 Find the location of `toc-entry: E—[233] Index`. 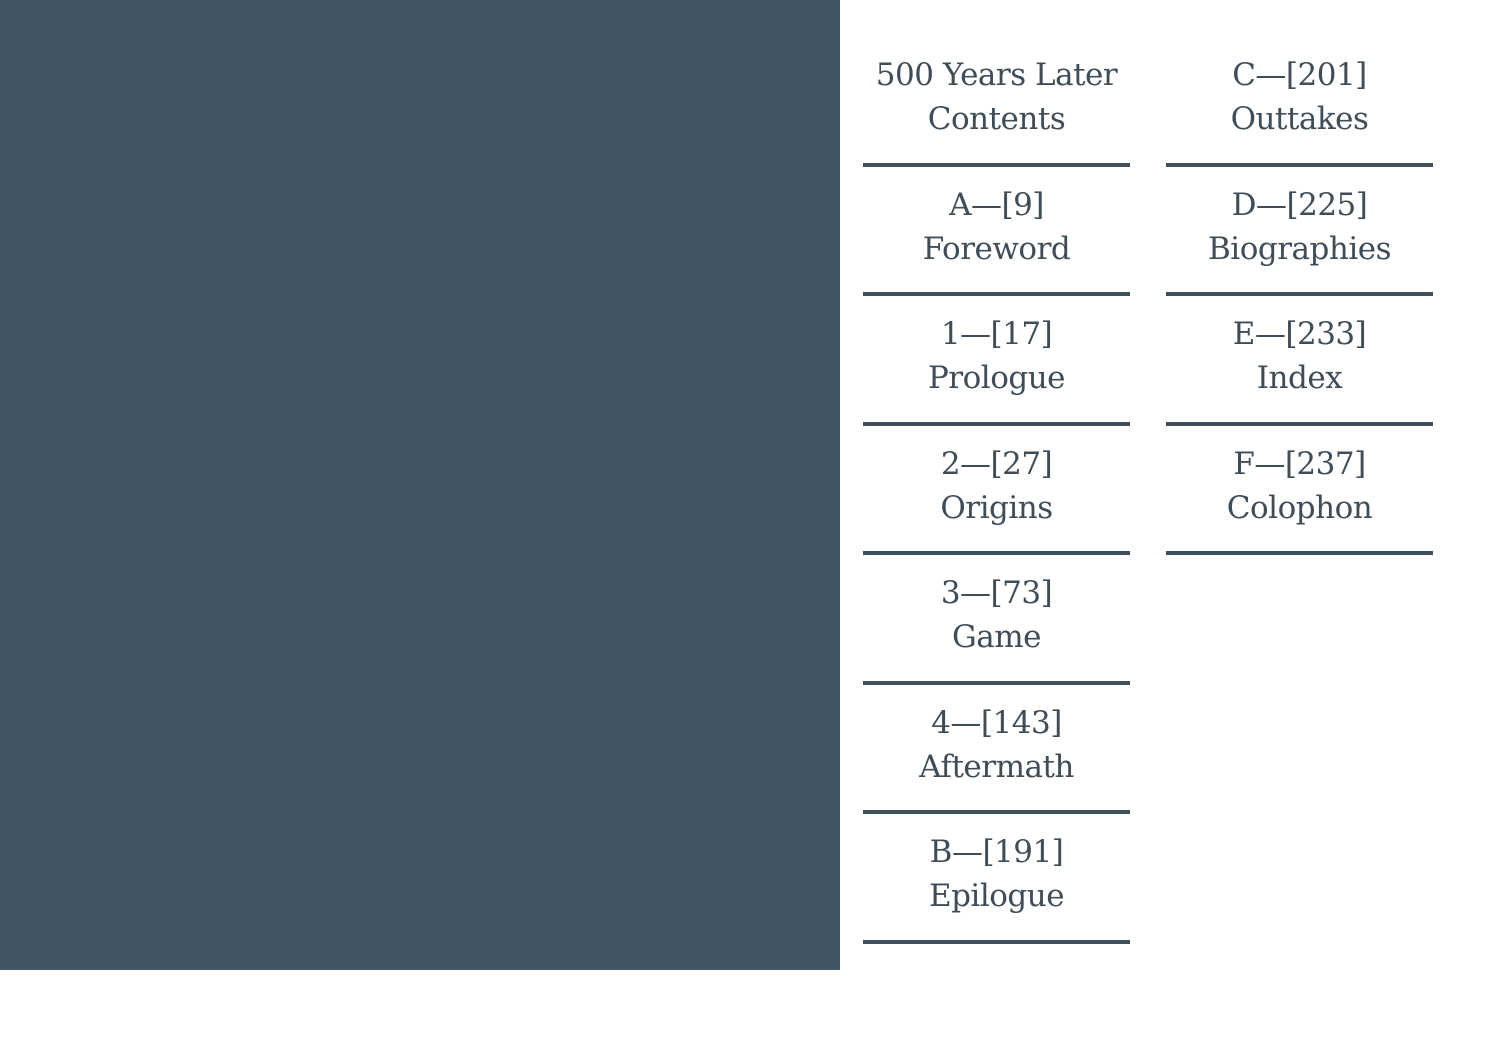

toc-entry: E—[233] Index is located at coordinates (1299, 361).